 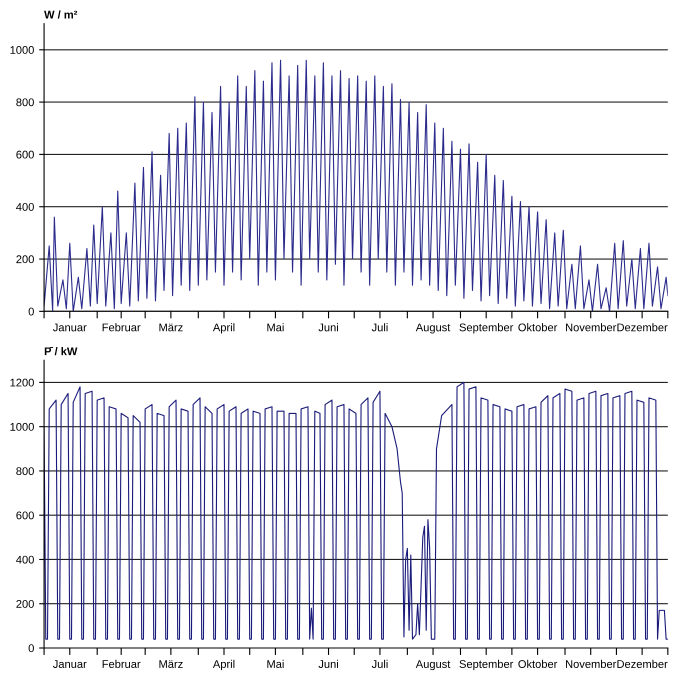 What do you see at coordinates (61, 351) in the screenshot?
I see `y-axis-title: P̄ / kW` at bounding box center [61, 351].